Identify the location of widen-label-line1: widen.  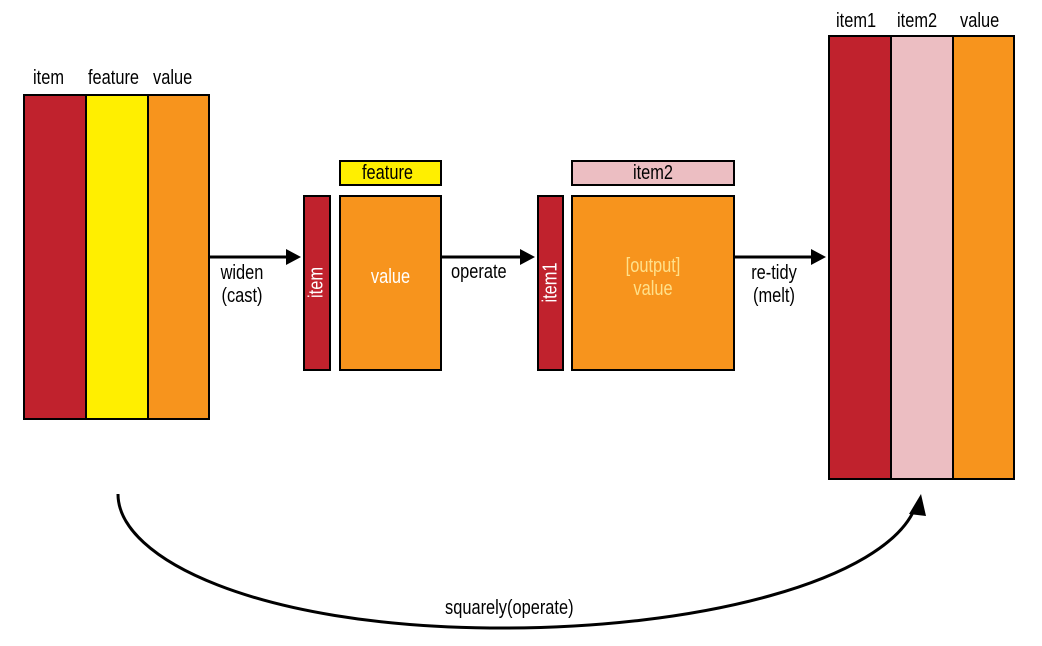
(242, 273).